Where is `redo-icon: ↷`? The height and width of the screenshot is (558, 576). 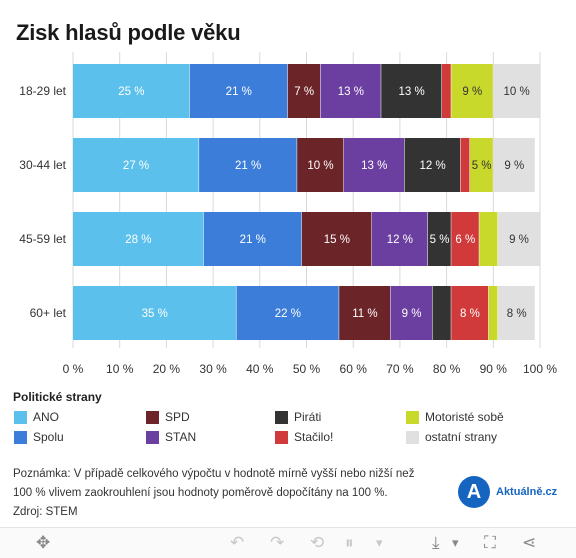
redo-icon: ↷ is located at coordinates (277, 542).